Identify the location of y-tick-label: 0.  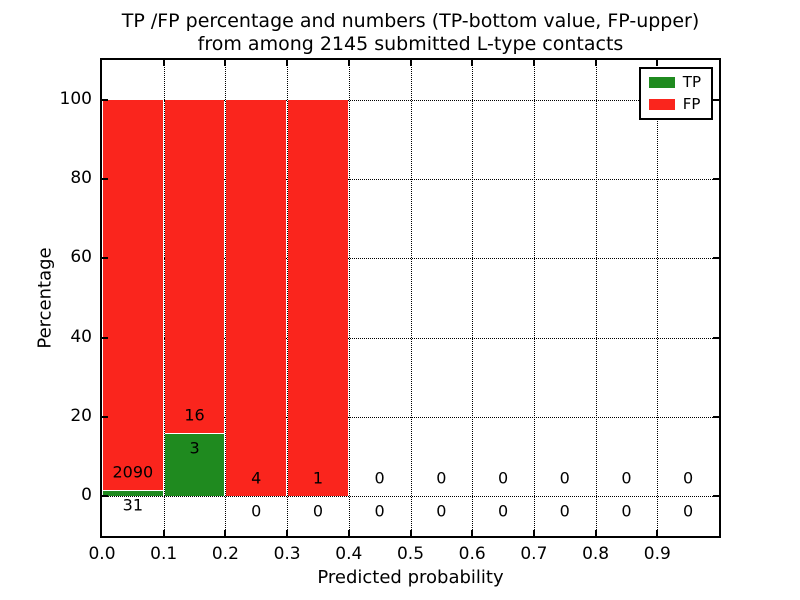
(86, 495).